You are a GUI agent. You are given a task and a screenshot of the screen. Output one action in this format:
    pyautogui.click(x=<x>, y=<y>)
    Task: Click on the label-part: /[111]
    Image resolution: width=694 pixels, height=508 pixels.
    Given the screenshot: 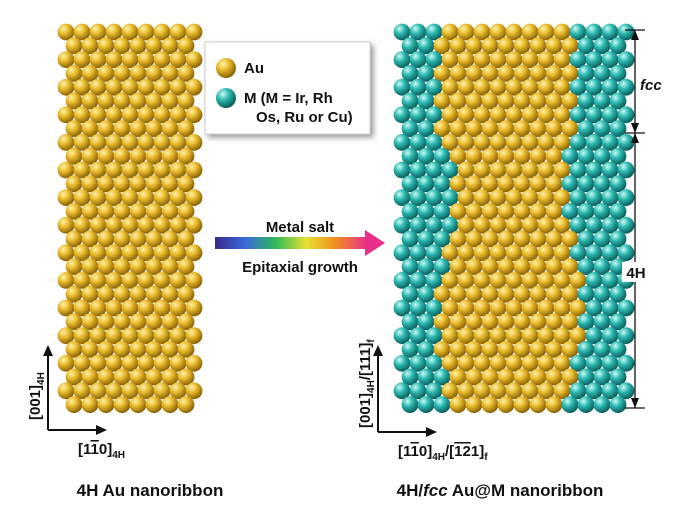 What is the action you would take?
    pyautogui.click(x=365, y=362)
    